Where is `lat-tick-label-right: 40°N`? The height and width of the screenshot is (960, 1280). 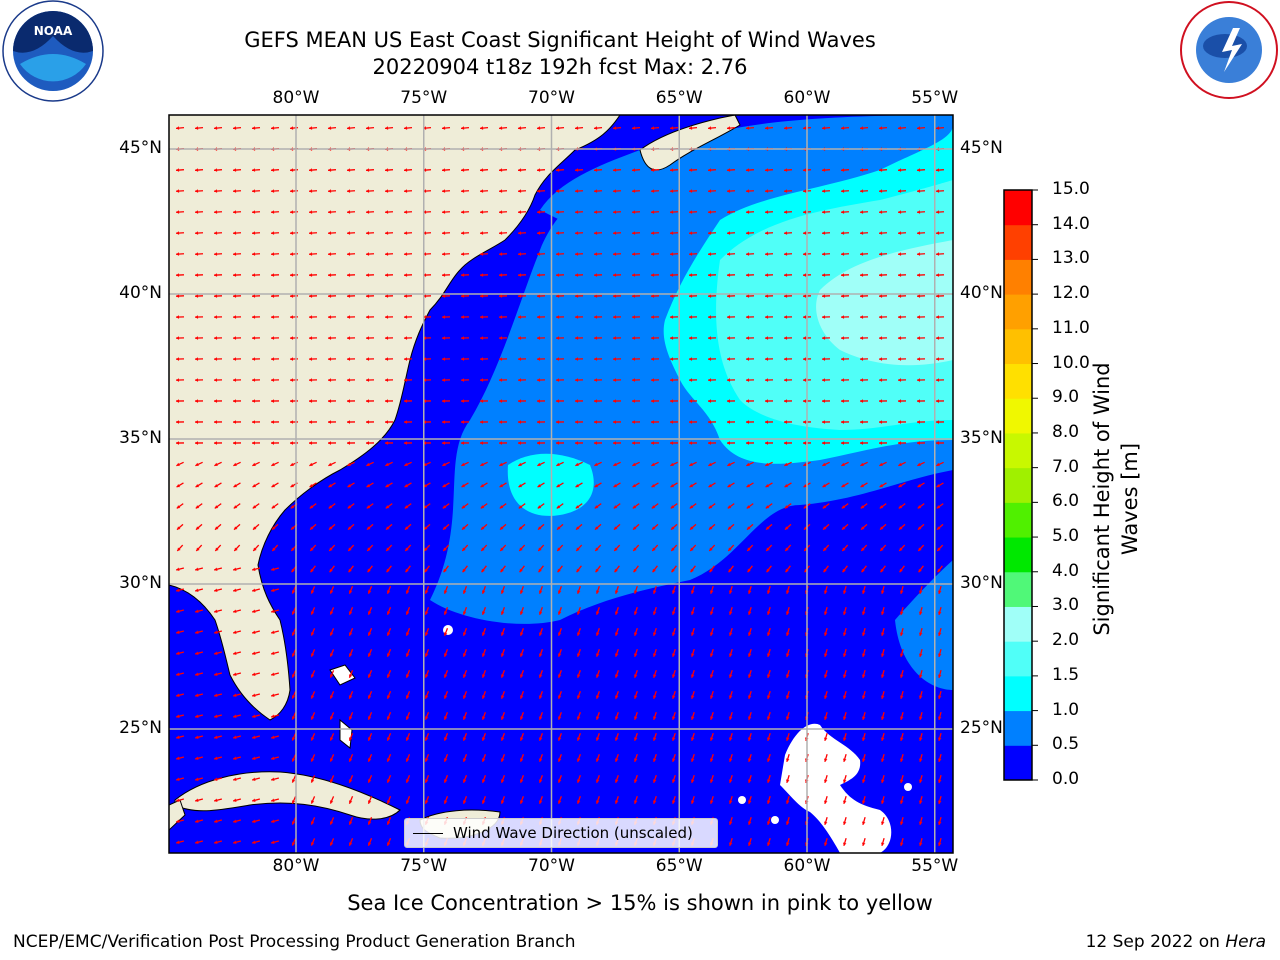 lat-tick-label-right: 40°N is located at coordinates (981, 293).